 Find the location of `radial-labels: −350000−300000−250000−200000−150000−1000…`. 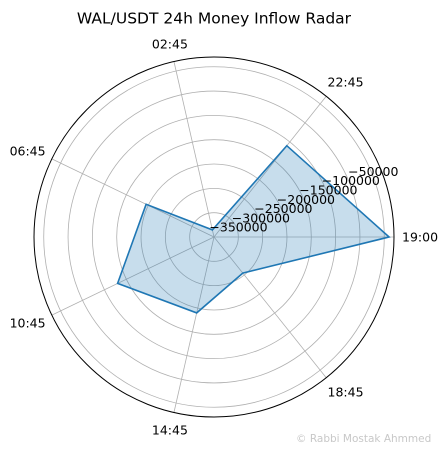

radial-labels: −350000−300000−250000−200000−150000−1000… is located at coordinates (303, 199).